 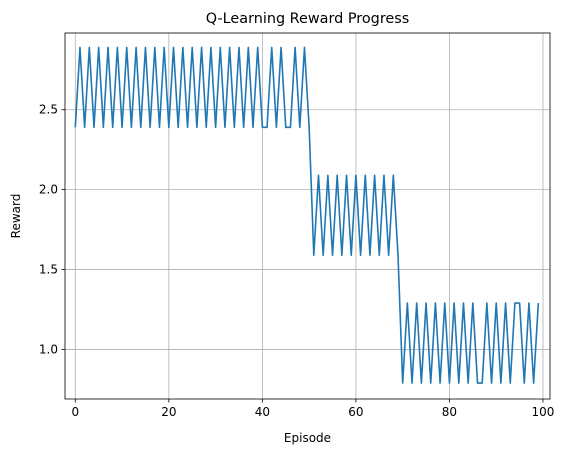 I want to click on y-tick-label: 2.5, so click(x=48, y=110).